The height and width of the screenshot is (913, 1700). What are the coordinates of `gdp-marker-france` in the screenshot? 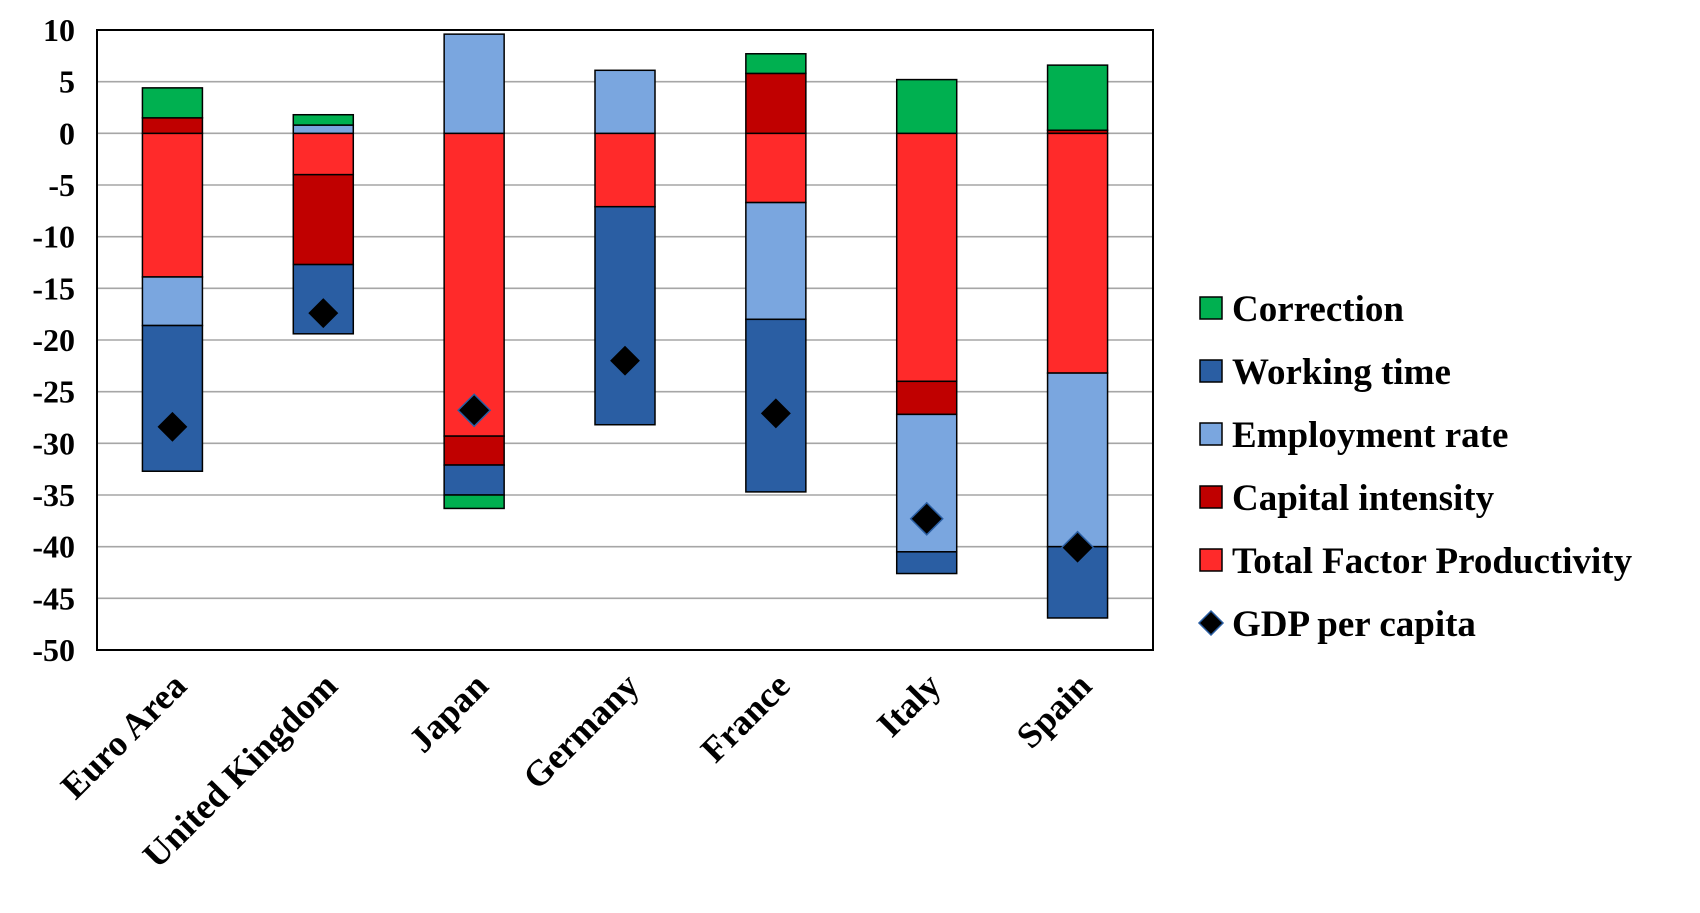 It's located at (775, 413).